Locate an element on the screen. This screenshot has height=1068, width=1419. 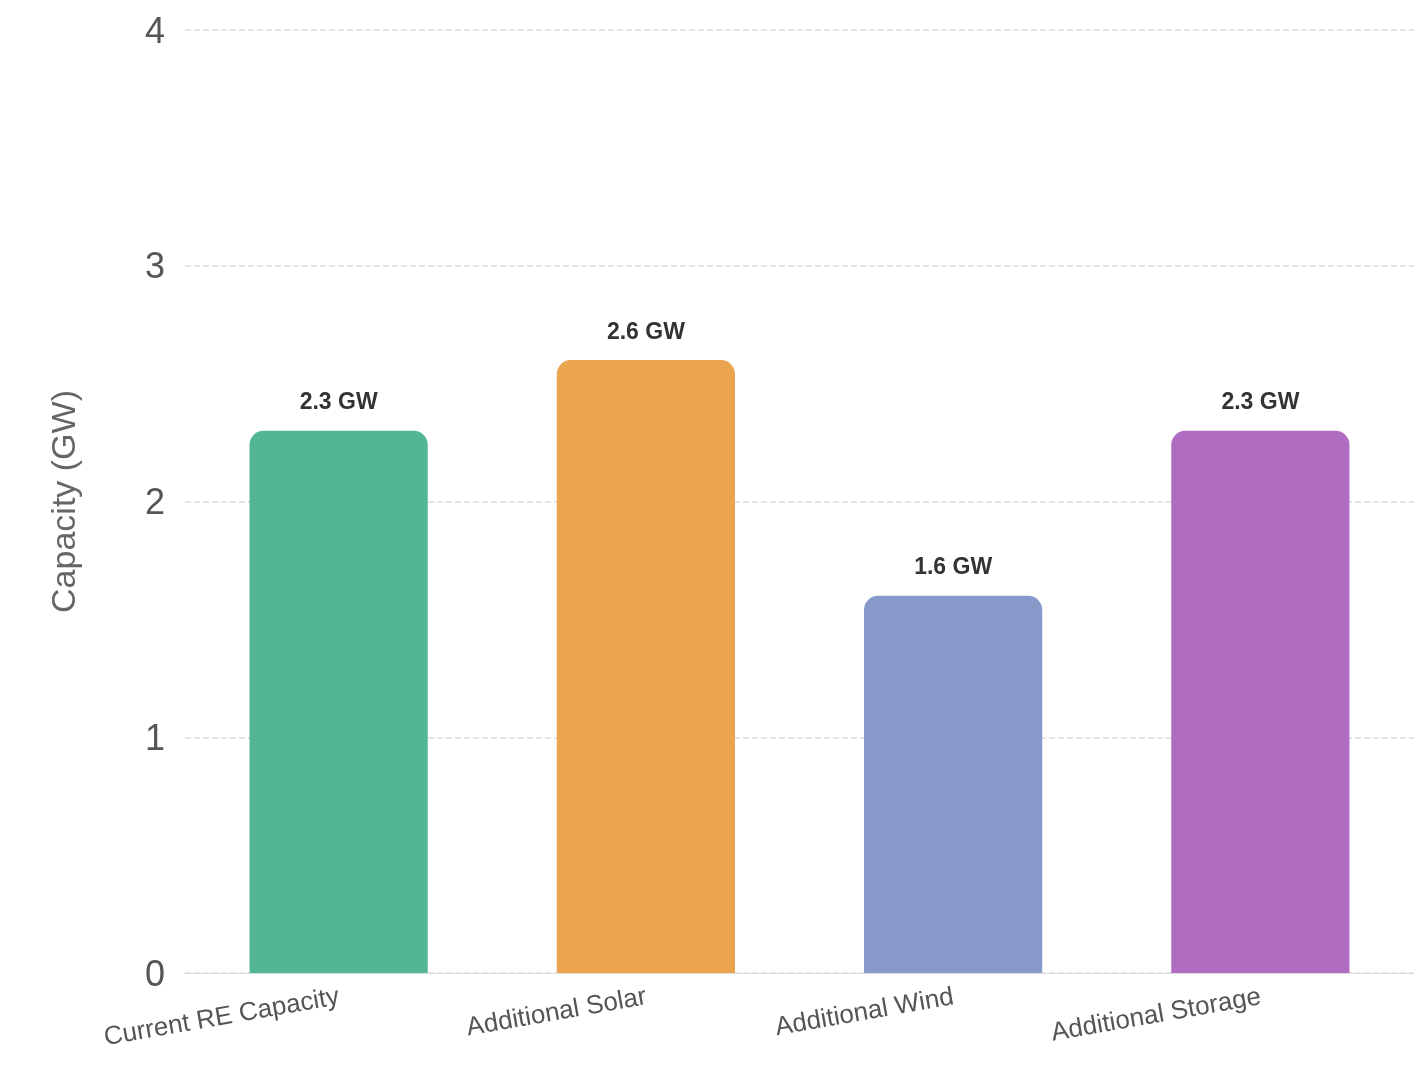
y-tick-label: 2 is located at coordinates (154, 501).